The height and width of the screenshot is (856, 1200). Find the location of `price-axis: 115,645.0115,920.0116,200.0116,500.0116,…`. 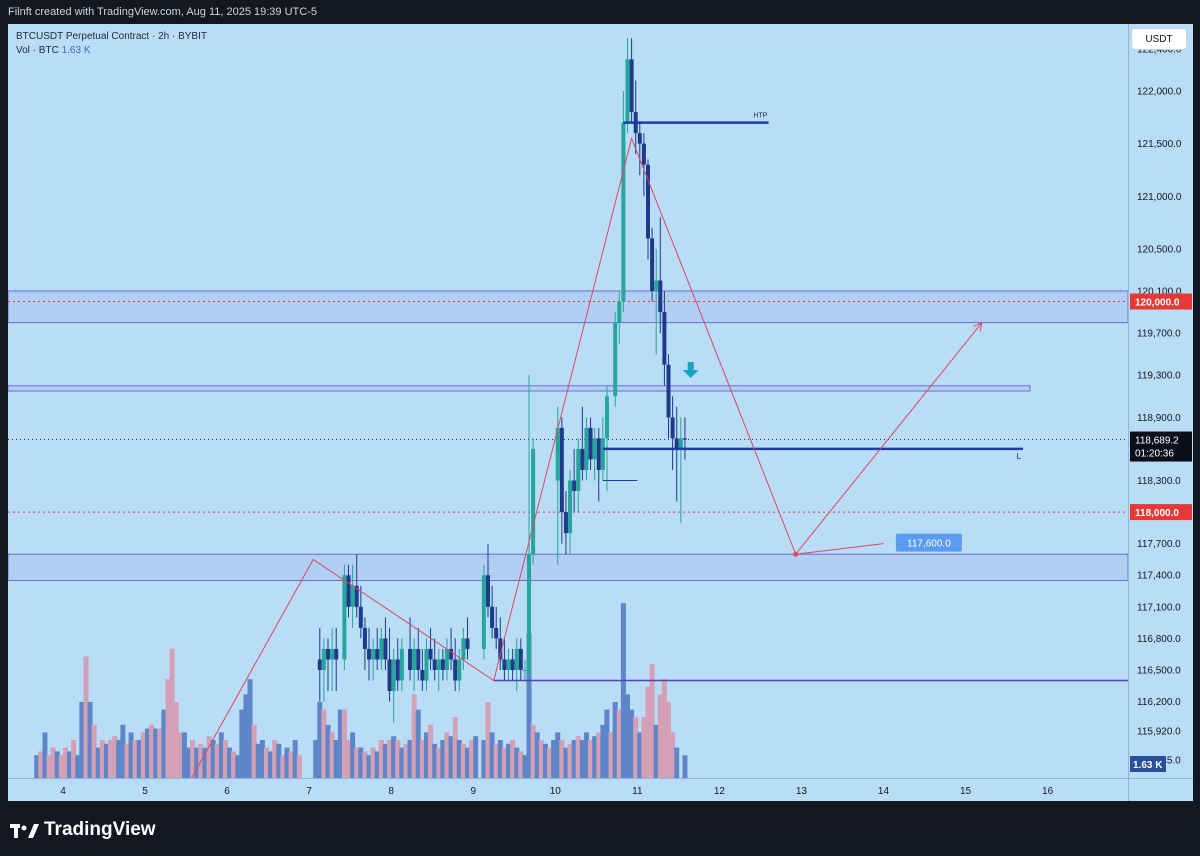

price-axis: 115,645.0115,920.0116,200.0116,500.0116,… is located at coordinates (1160, 401).